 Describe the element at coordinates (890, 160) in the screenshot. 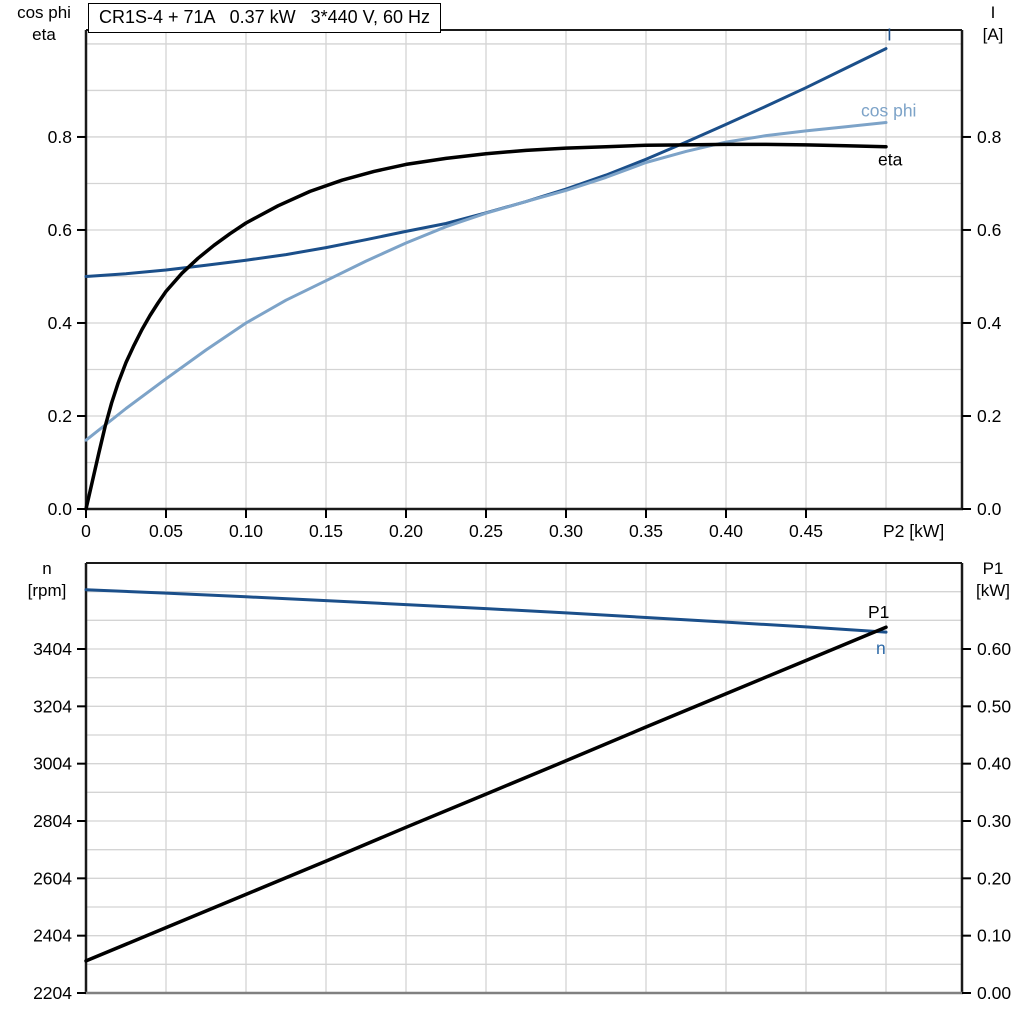

I see `series-eta-label: eta` at that location.